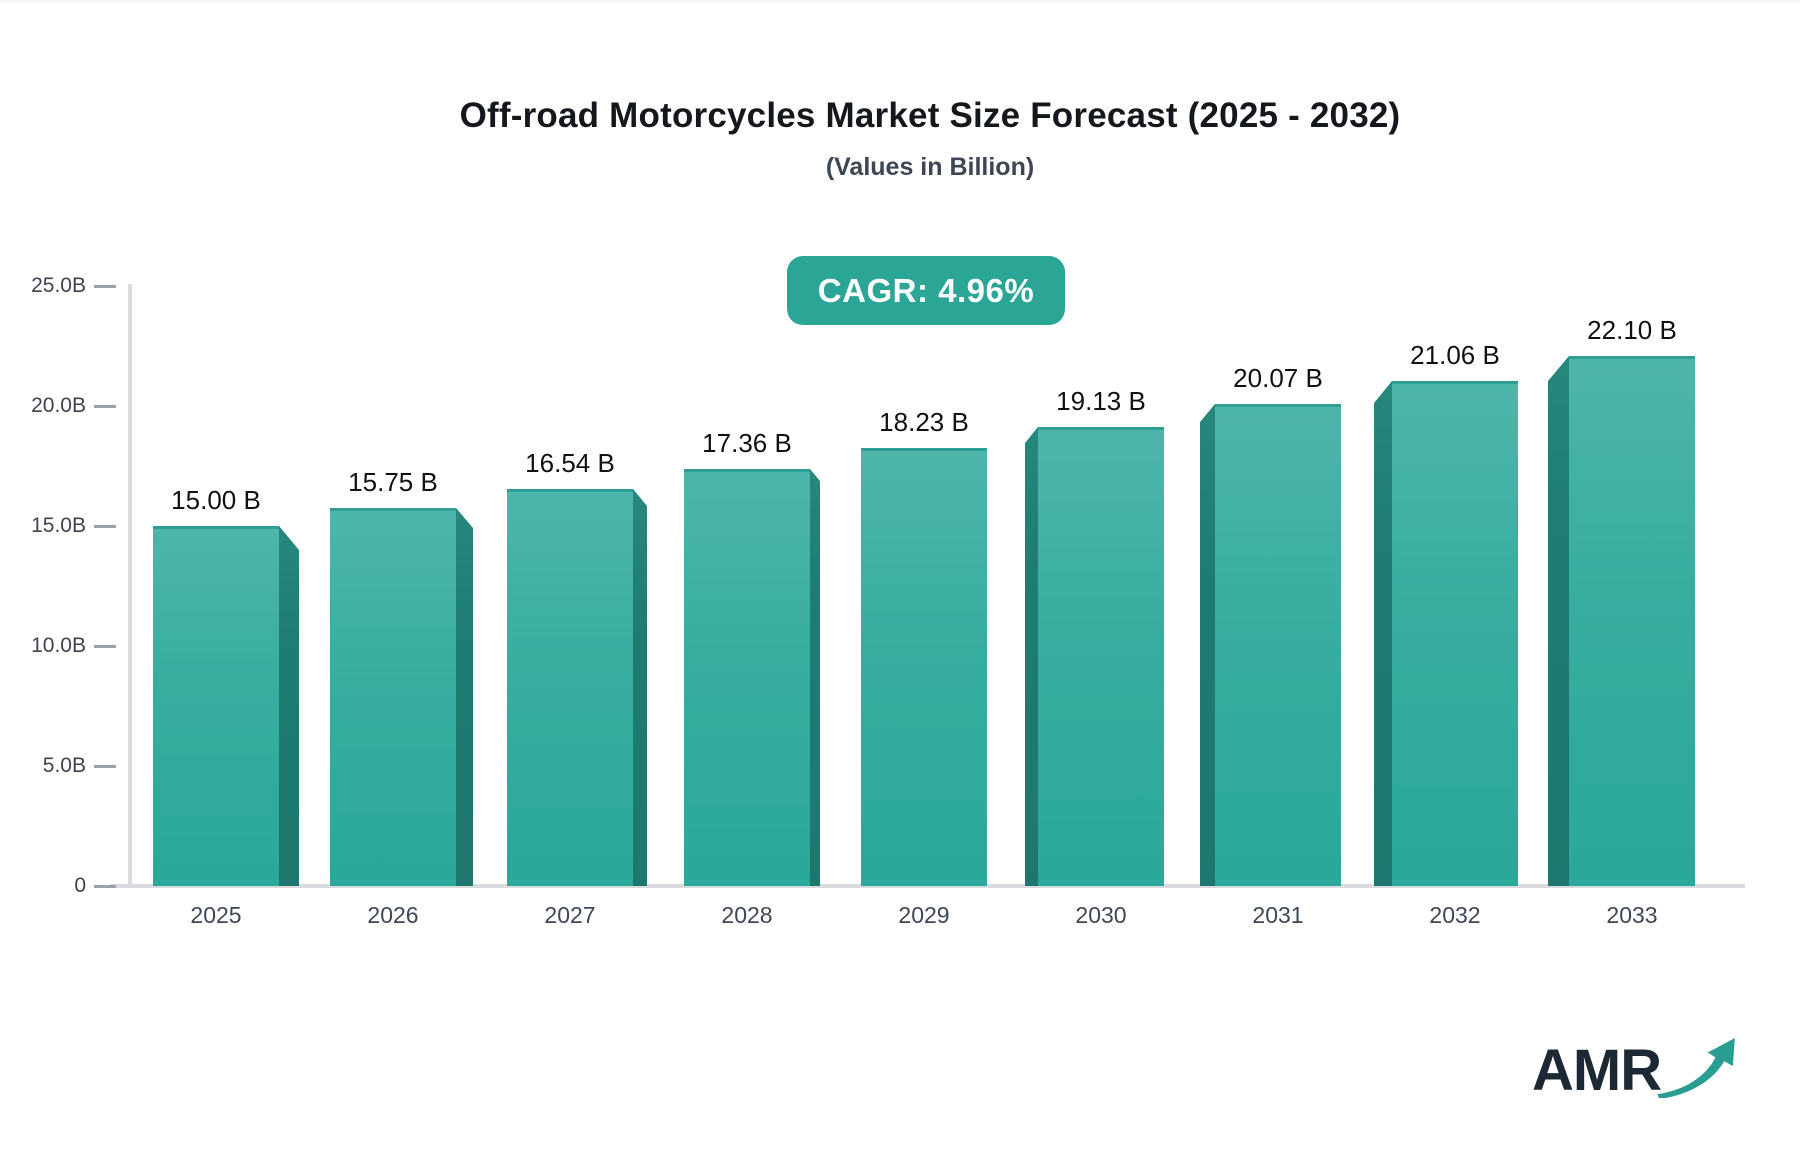 This screenshot has width=1800, height=1156. What do you see at coordinates (1632, 330) in the screenshot?
I see `bar-value-label: 22.10 B` at bounding box center [1632, 330].